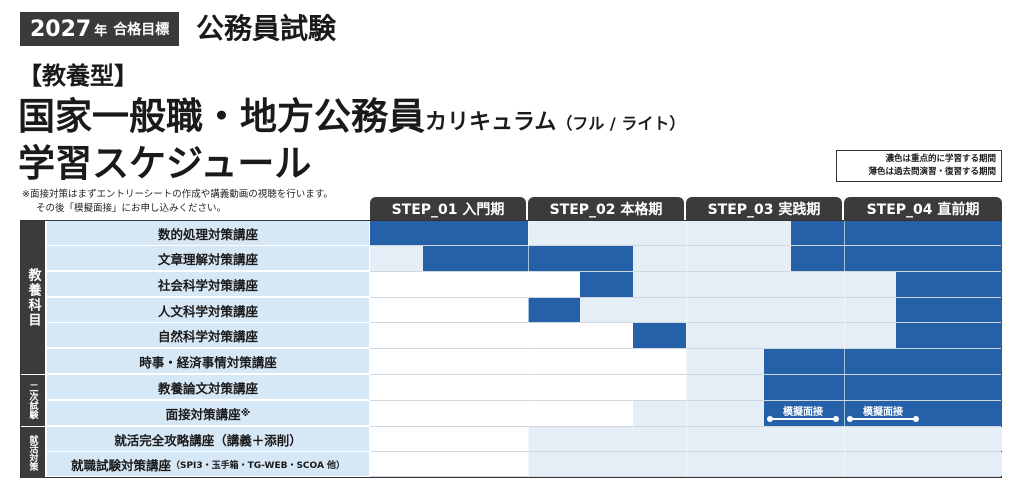 Image resolution: width=1024 pixels, height=498 pixels. I want to click on group-label-general-subjects: 教養科目, so click(33, 298).